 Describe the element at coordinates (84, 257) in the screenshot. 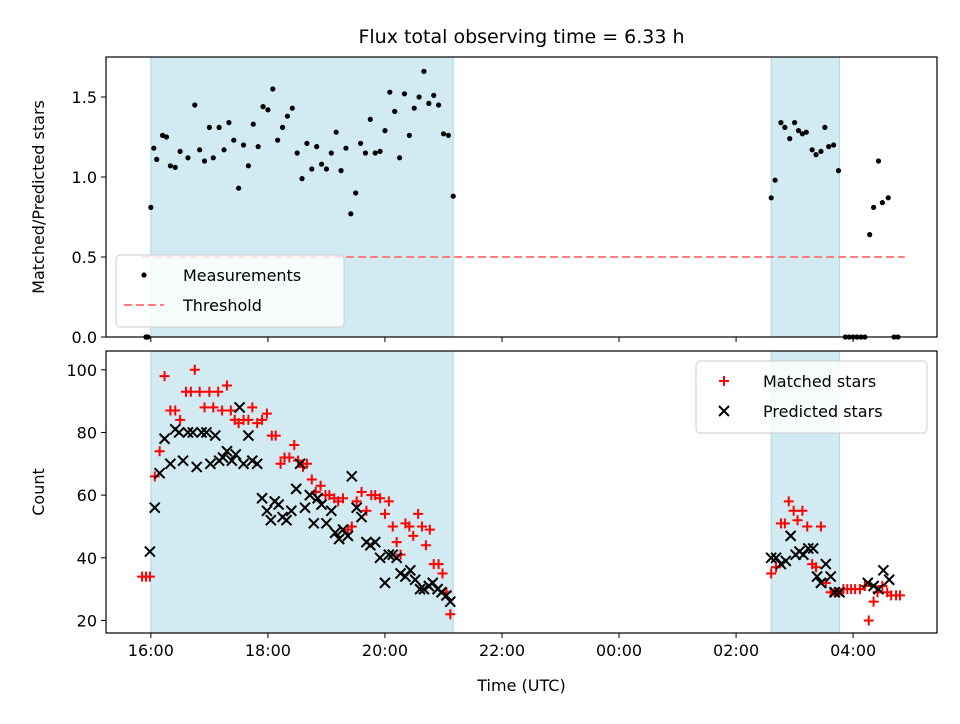

I see `y-tick-label-1-2: 0.5` at that location.